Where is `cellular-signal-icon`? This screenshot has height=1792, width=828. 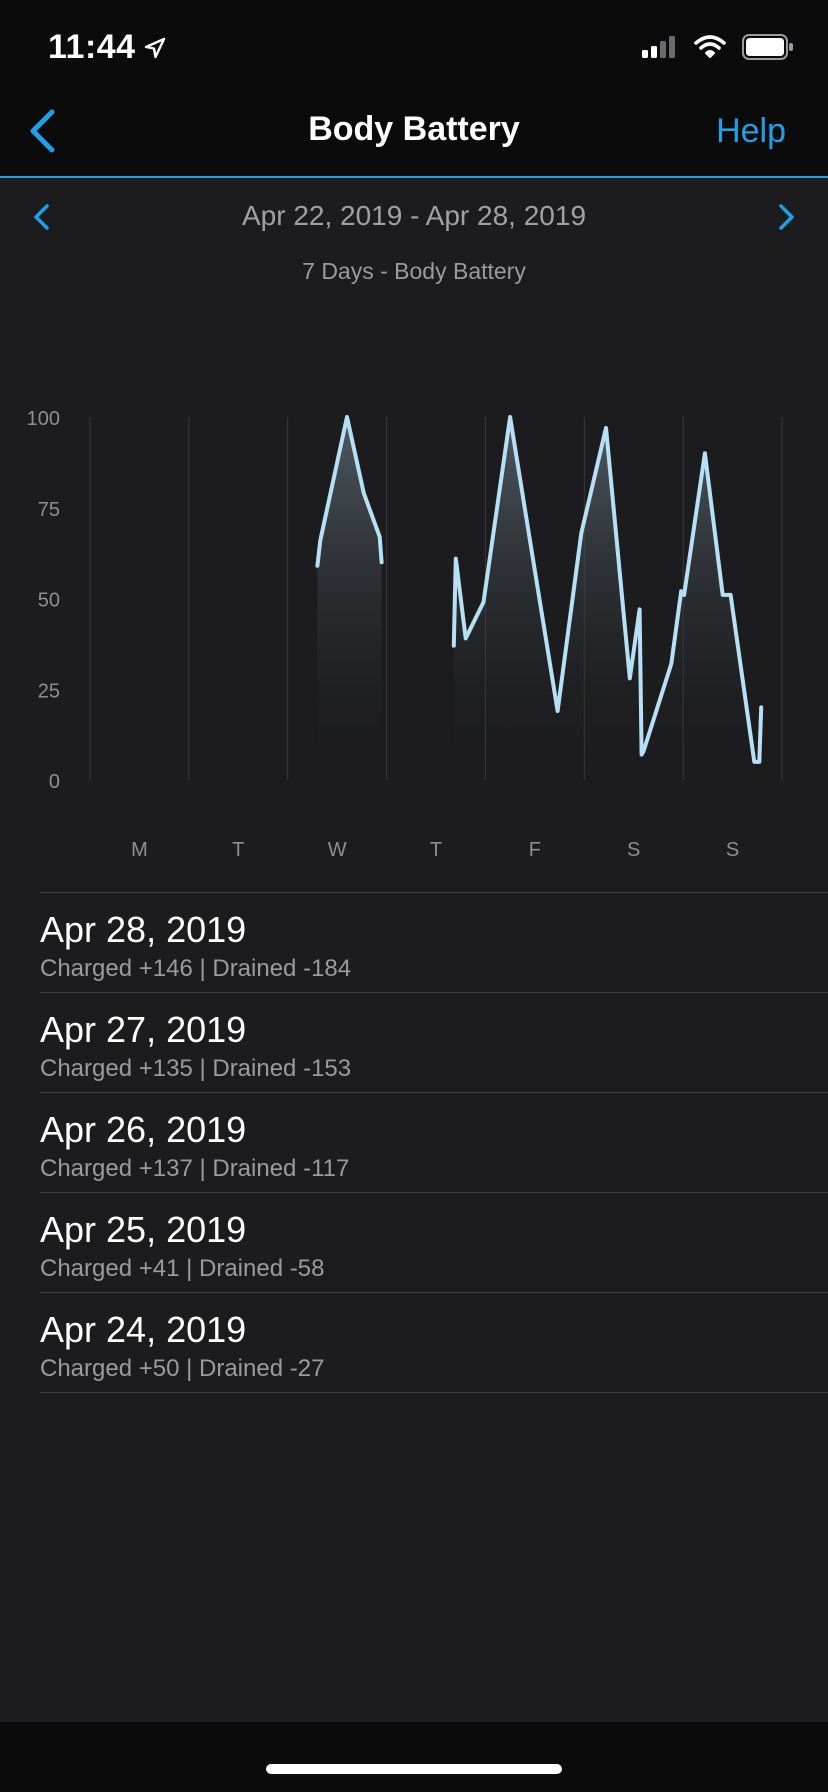
cellular-signal-icon is located at coordinates (658, 47).